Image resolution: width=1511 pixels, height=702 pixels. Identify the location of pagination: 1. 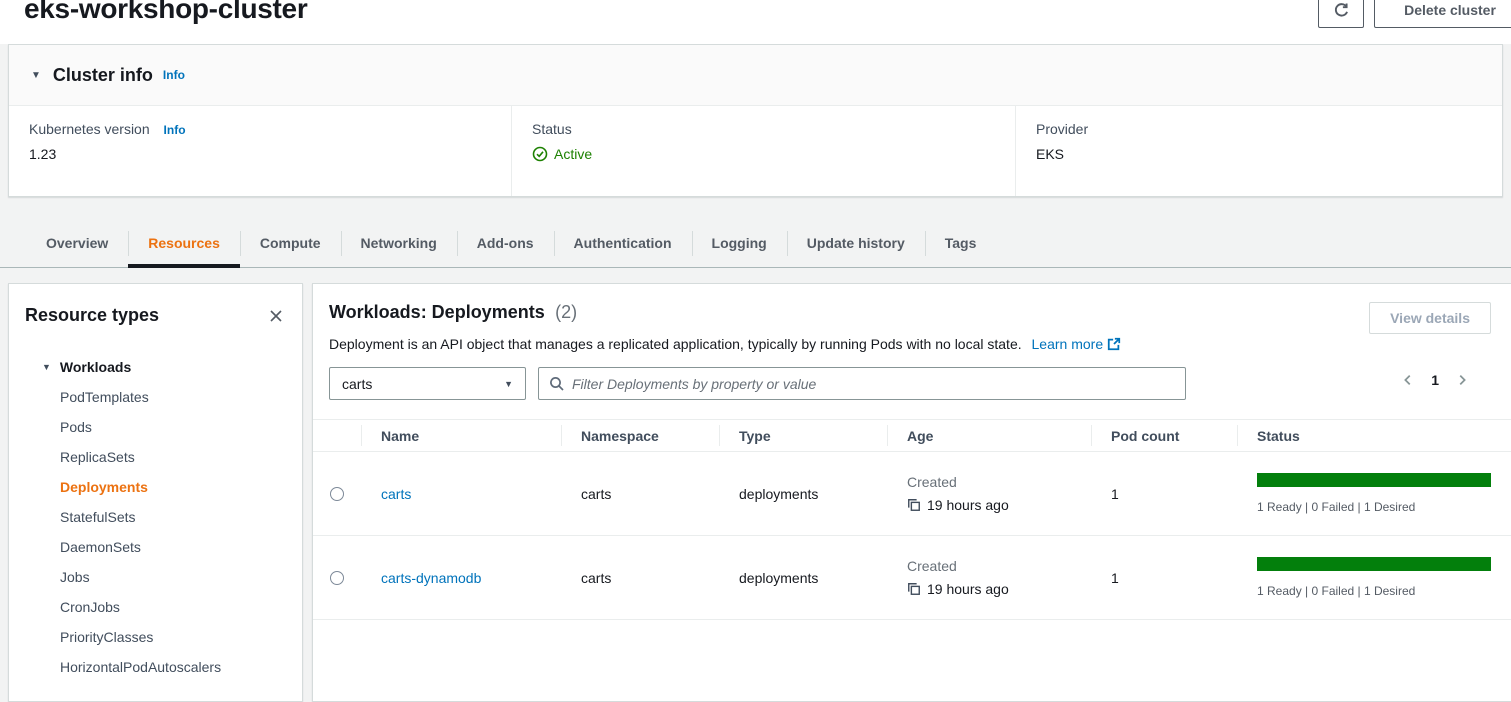
(1435, 380).